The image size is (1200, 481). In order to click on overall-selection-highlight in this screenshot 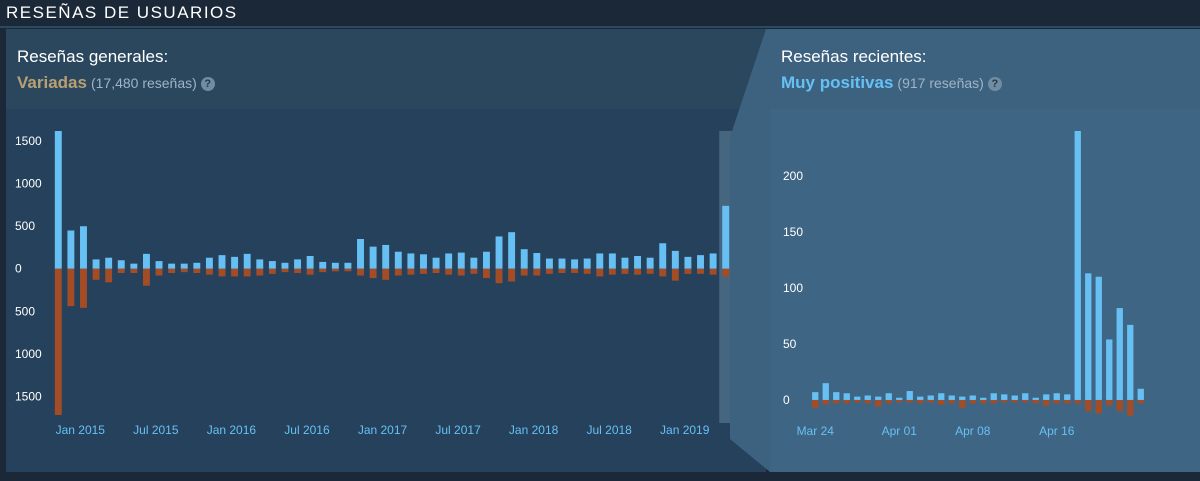, I will do `click(726, 277)`.